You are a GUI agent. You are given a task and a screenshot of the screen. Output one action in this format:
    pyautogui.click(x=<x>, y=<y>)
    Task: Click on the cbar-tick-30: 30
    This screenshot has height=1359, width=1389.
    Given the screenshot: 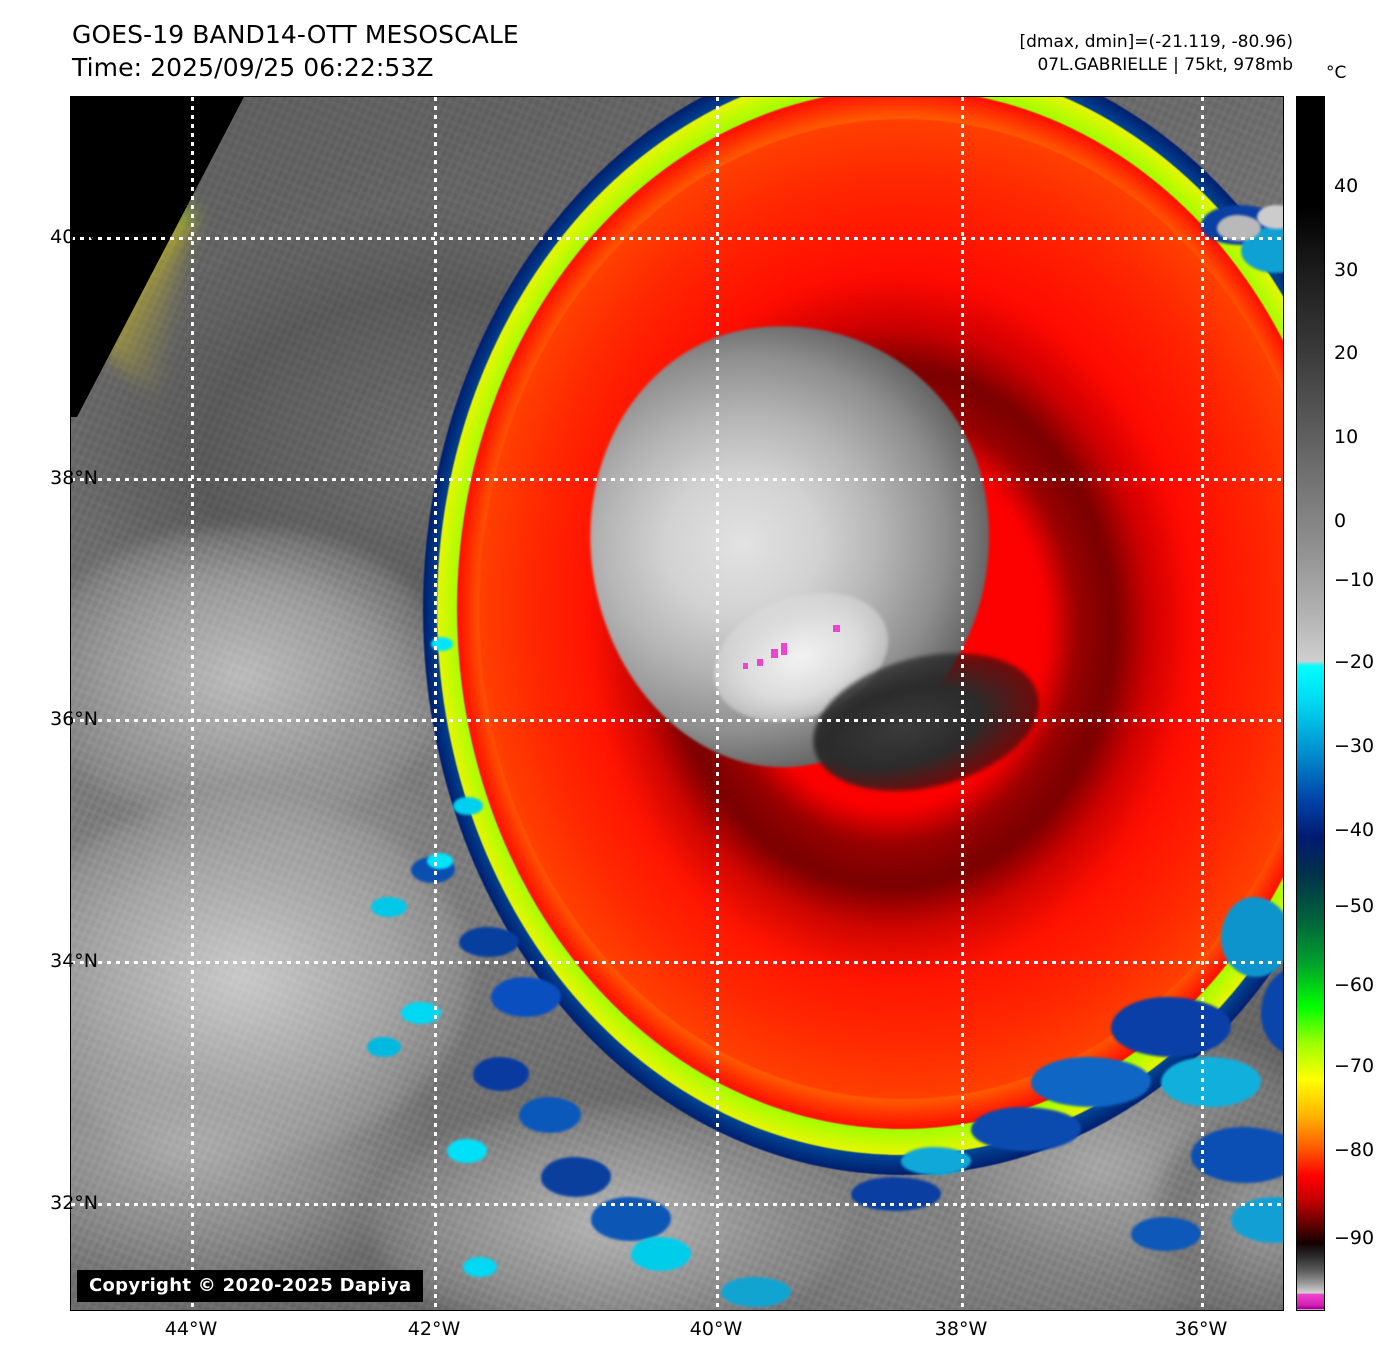 What is the action you would take?
    pyautogui.click(x=1346, y=270)
    